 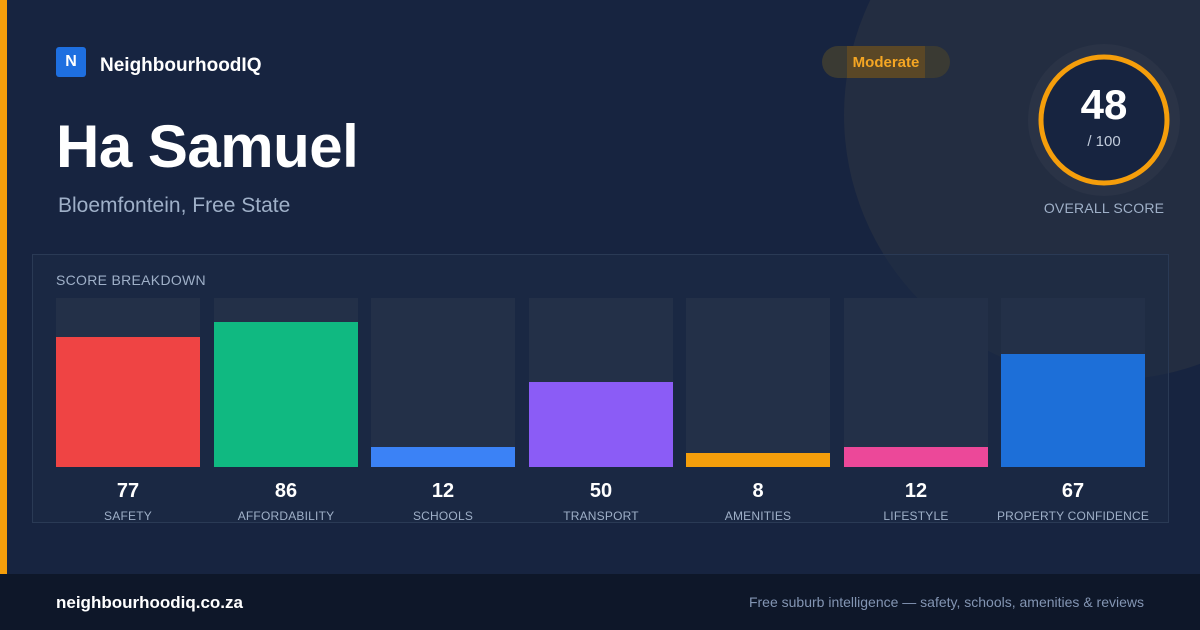 What do you see at coordinates (601, 491) in the screenshot?
I see `score-bar-value: 50` at bounding box center [601, 491].